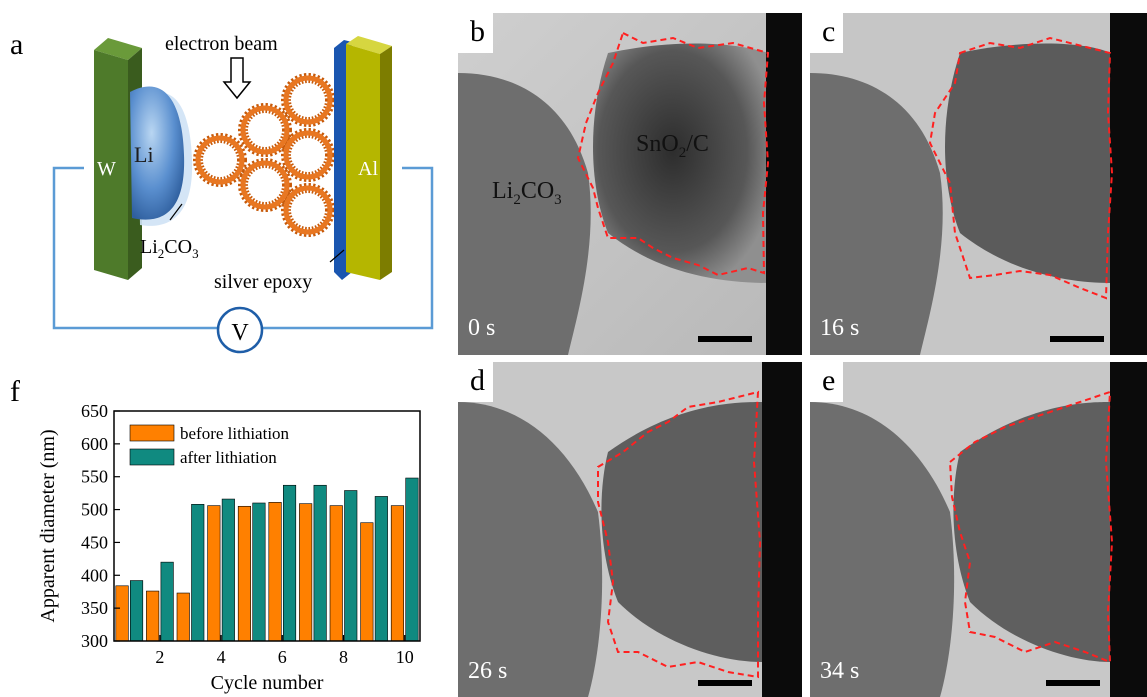 This screenshot has height=697, width=1147. Describe the element at coordinates (672, 146) in the screenshot. I see `sno2c-label: SnO2/C` at that location.